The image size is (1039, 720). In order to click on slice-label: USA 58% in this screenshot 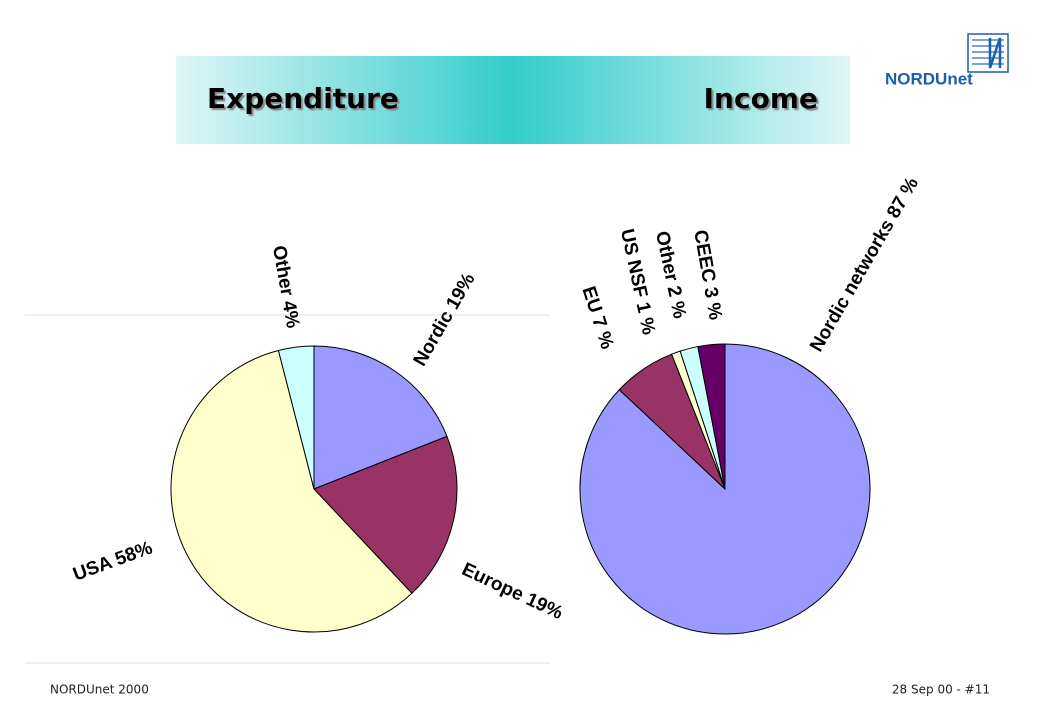, I will do `click(112, 561)`.